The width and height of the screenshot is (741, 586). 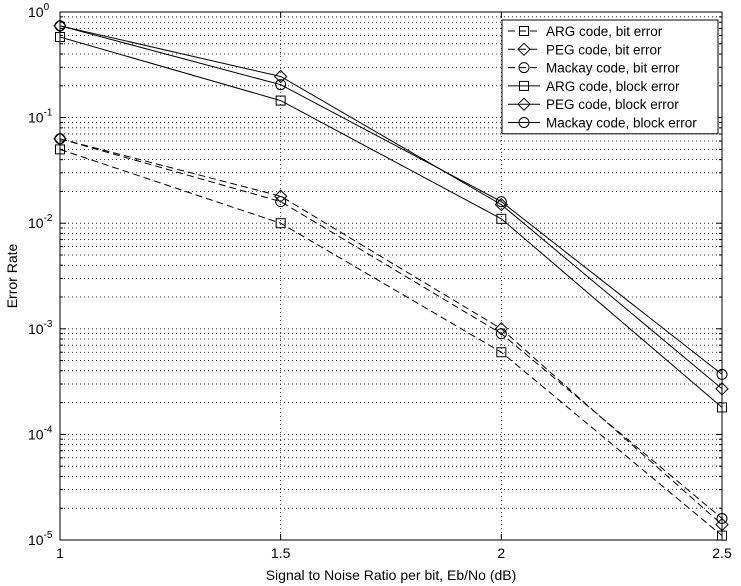 What do you see at coordinates (722, 553) in the screenshot?
I see `x-tick-label: 2.5` at bounding box center [722, 553].